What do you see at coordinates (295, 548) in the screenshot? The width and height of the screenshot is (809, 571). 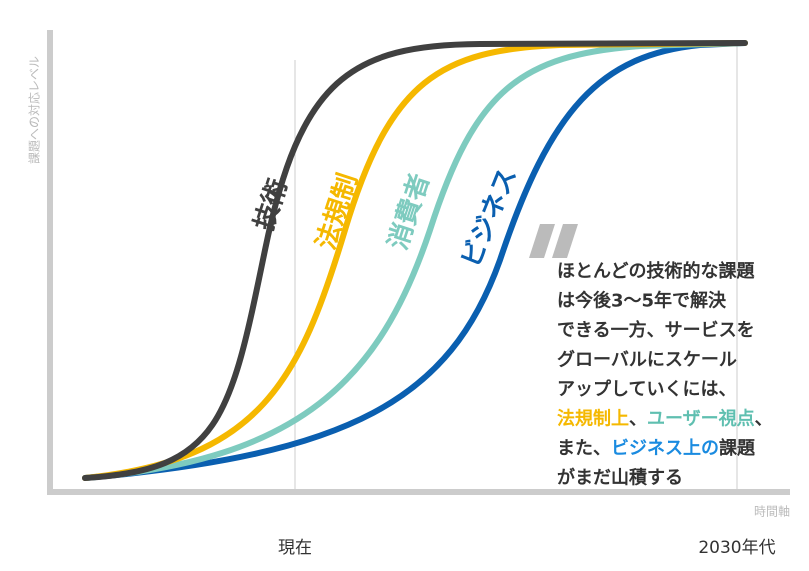 I see `x-mark: 現在` at bounding box center [295, 548].